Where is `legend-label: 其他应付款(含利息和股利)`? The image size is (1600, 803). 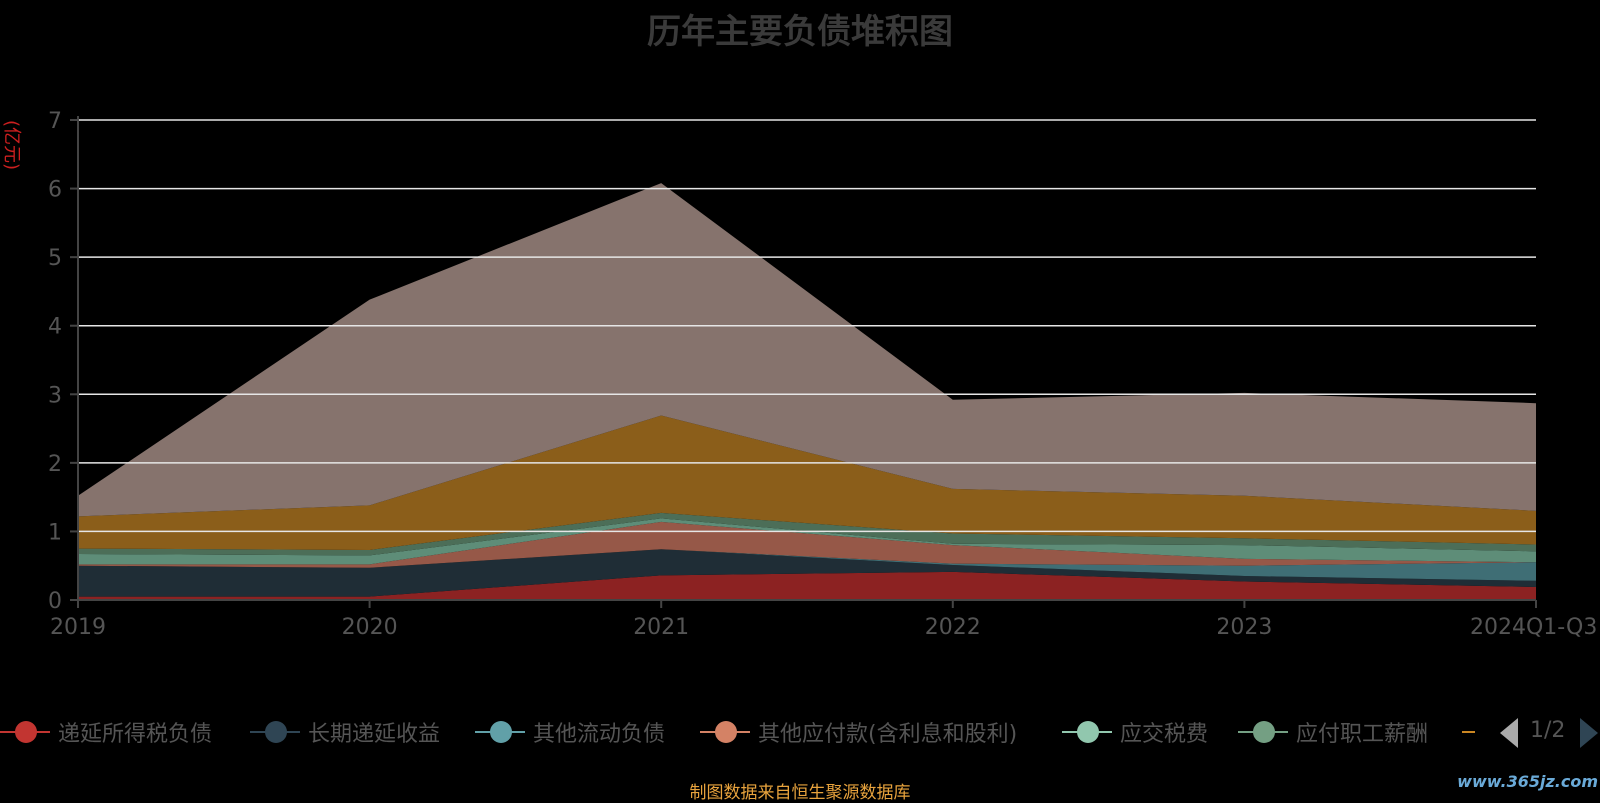 legend-label: 其他应付款(含利息和股利) is located at coordinates (888, 734).